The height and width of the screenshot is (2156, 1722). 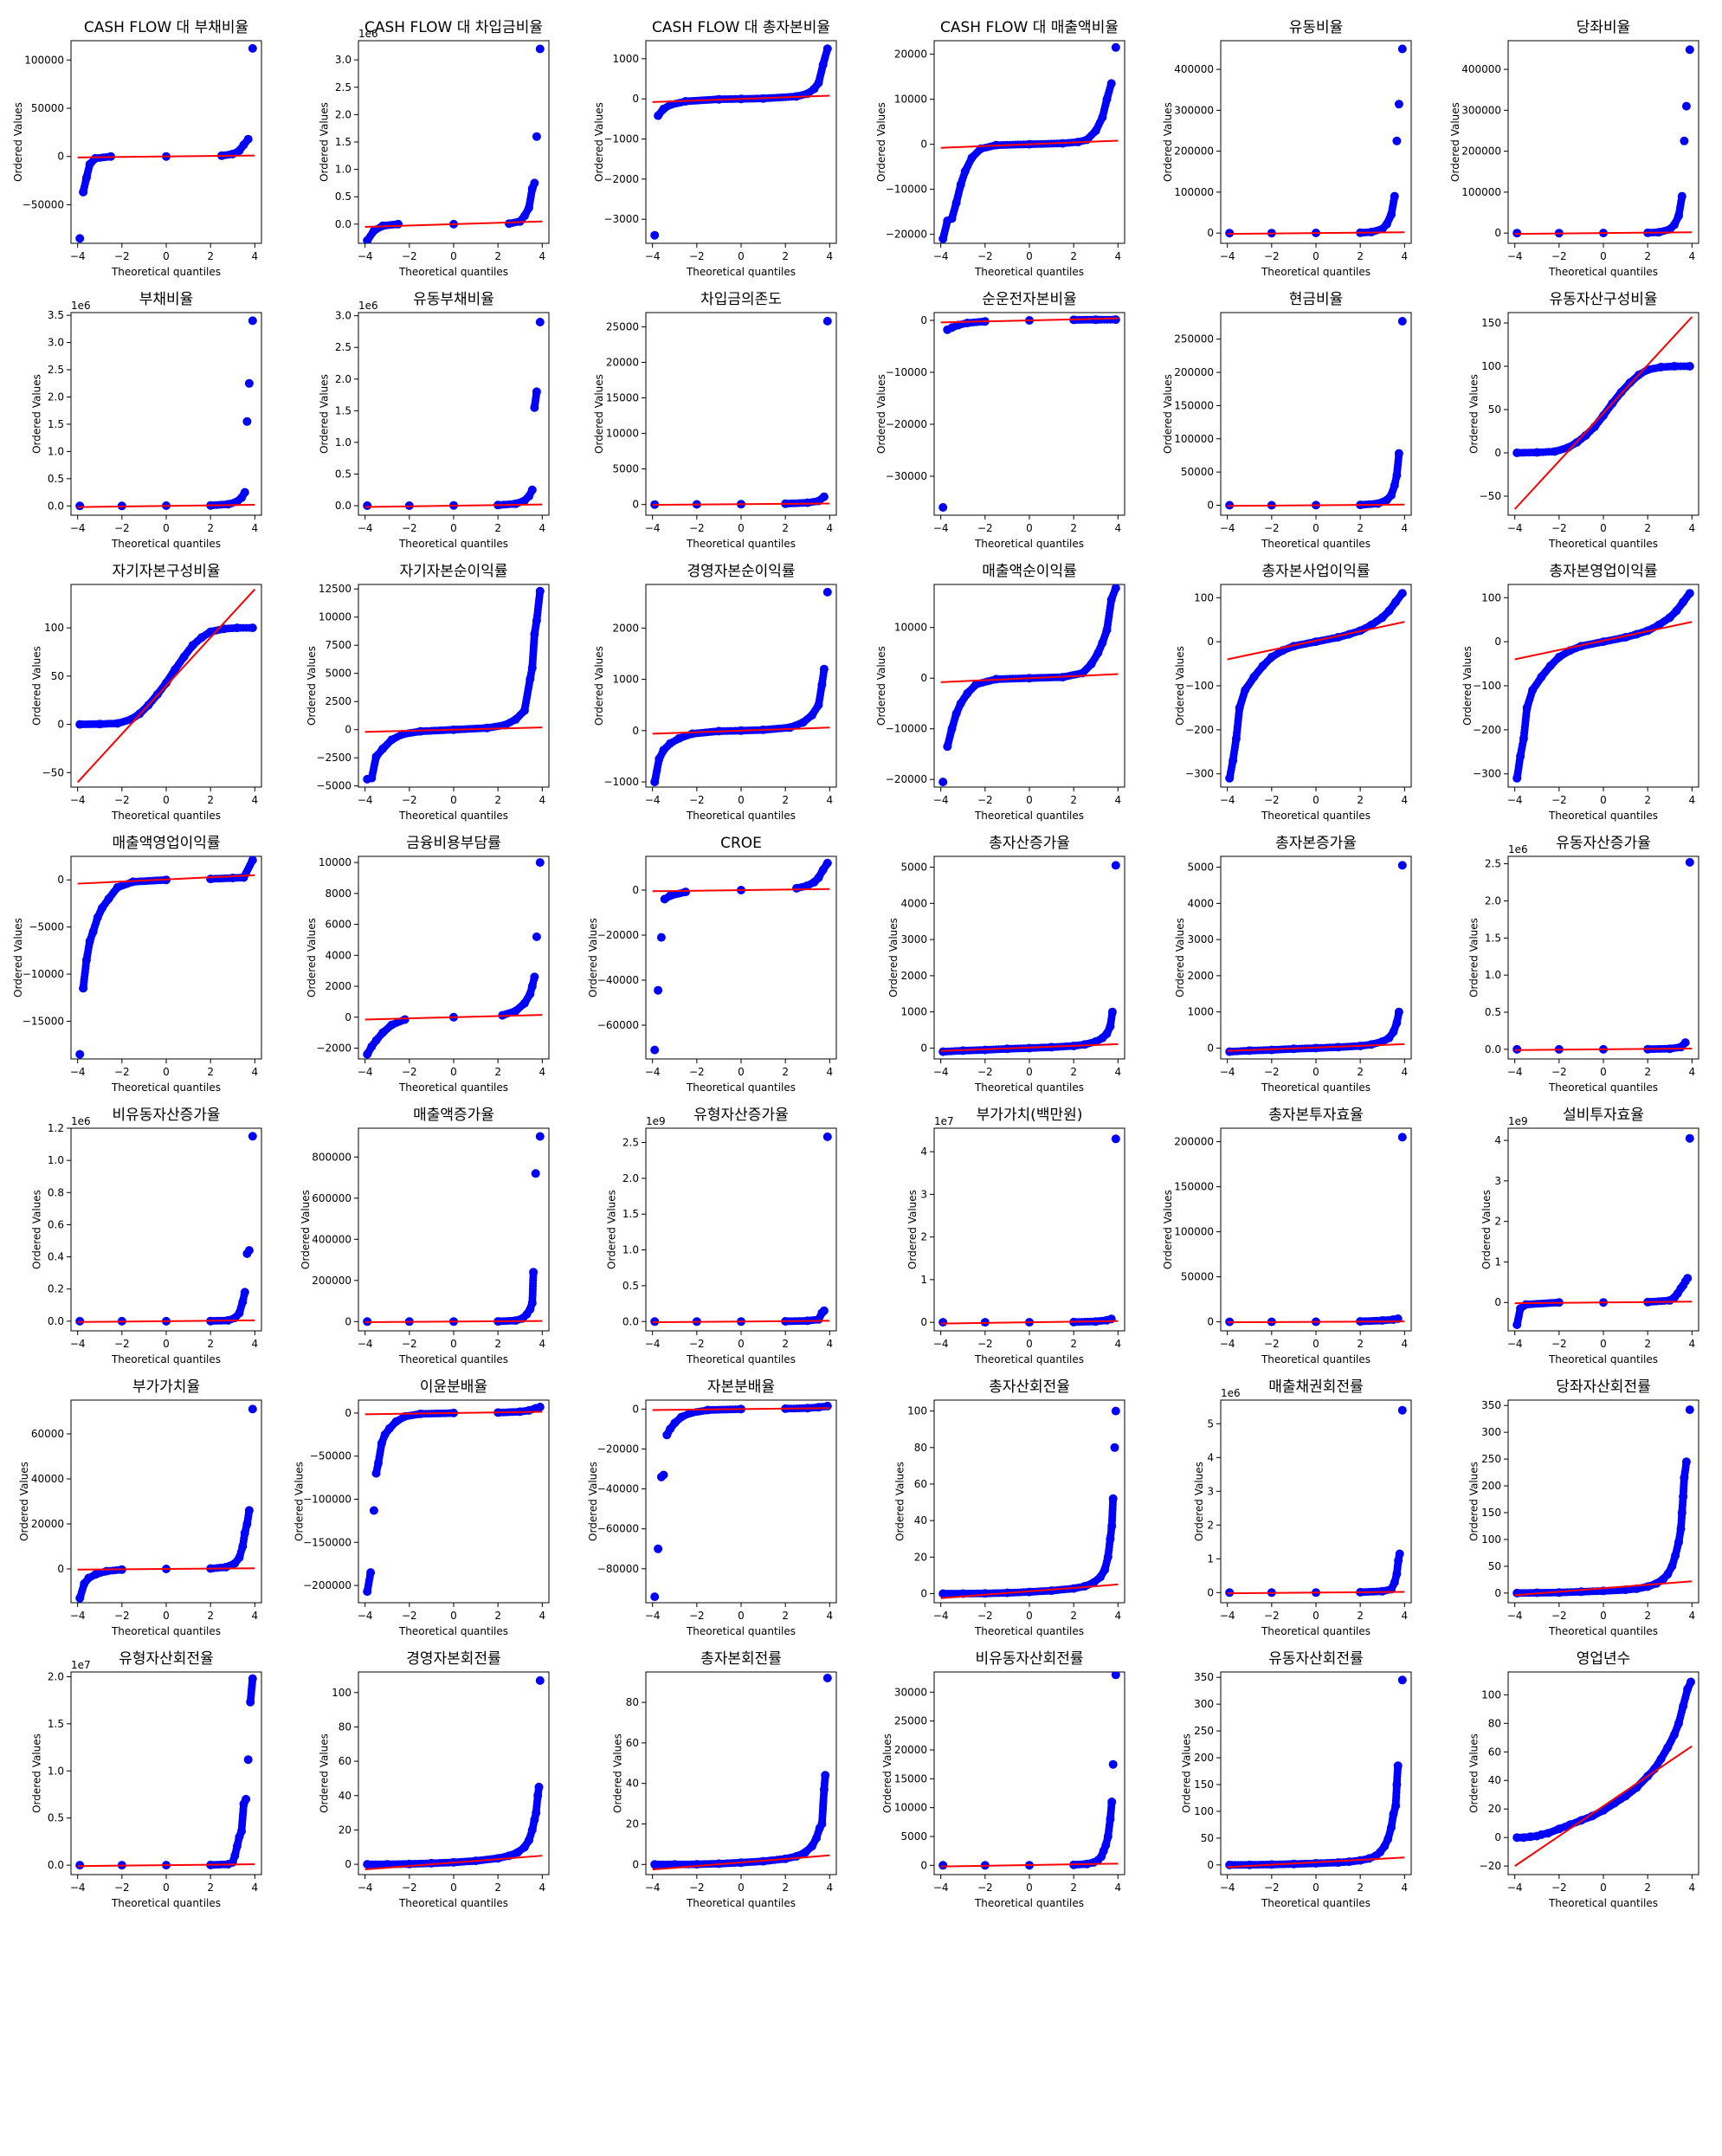 What do you see at coordinates (47, 1524) in the screenshot?
I see `y-tick-label: 20000` at bounding box center [47, 1524].